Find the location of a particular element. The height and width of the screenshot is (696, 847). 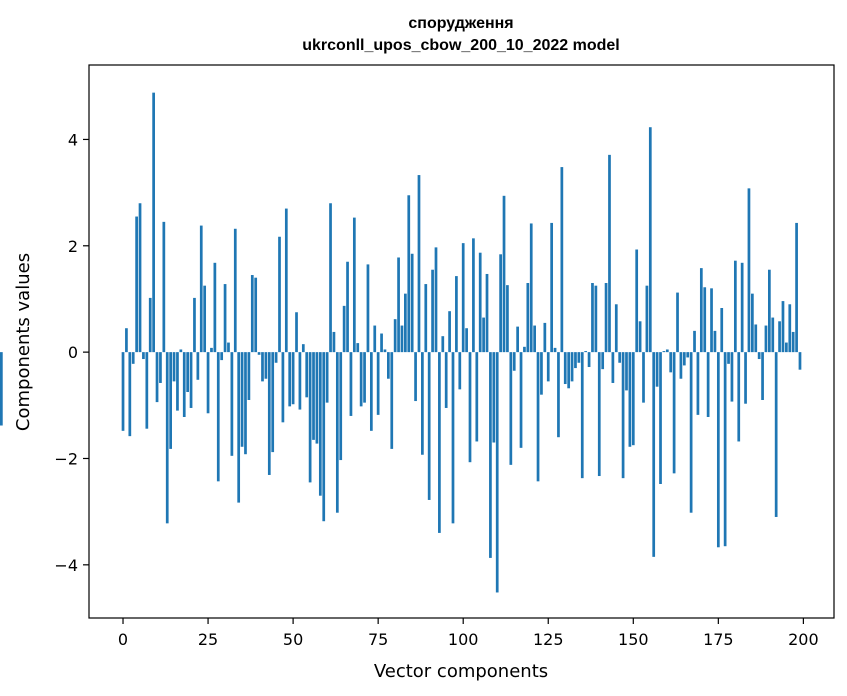

y-tick-label: 0 is located at coordinates (73, 352).